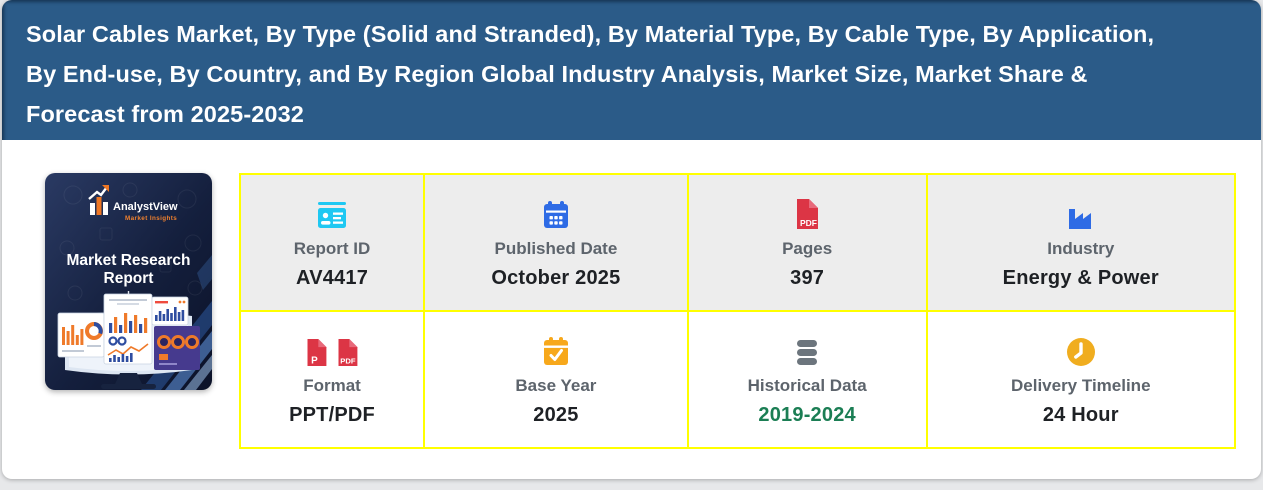 The height and width of the screenshot is (490, 1263). What do you see at coordinates (807, 415) in the screenshot?
I see `meta-value: 2019-2024` at bounding box center [807, 415].